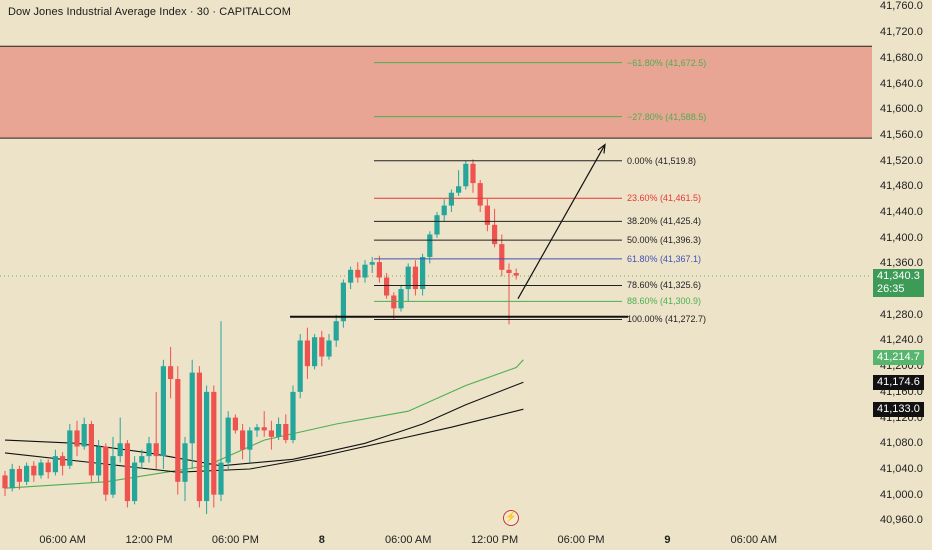  What do you see at coordinates (664, 258) in the screenshot?
I see `fib-level-label: 61.80% (41,367.1)` at bounding box center [664, 258].